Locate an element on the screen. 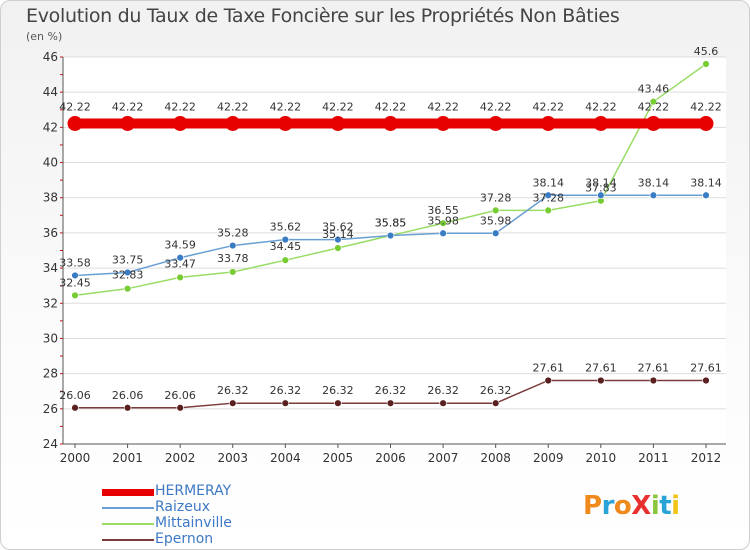 The height and width of the screenshot is (550, 750). x-tick-label: 2010 is located at coordinates (601, 458).